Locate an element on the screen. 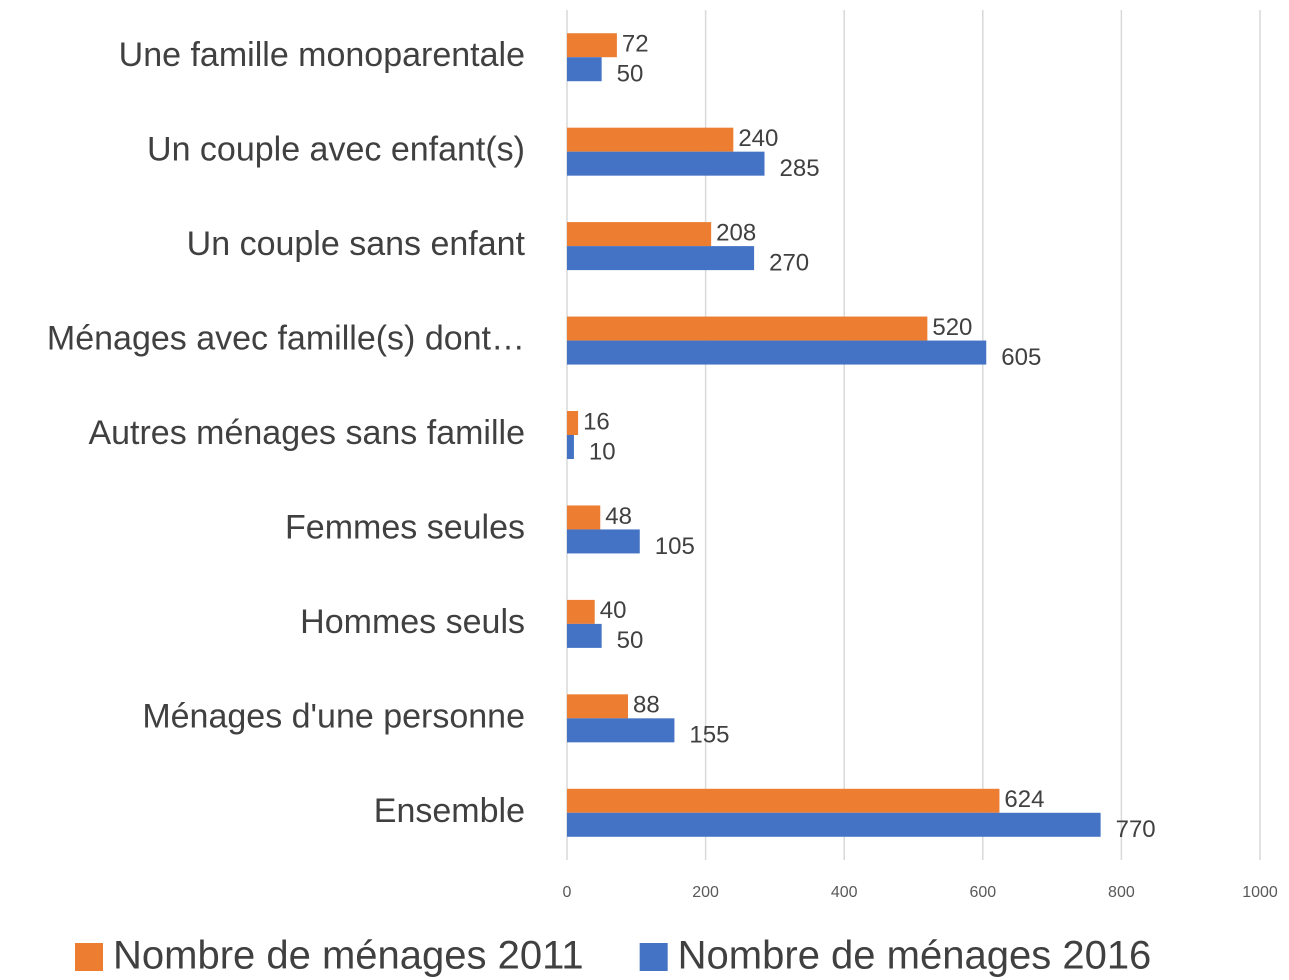 The height and width of the screenshot is (980, 1289). legend-label: Nombre de ménages 2016 is located at coordinates (915, 956).